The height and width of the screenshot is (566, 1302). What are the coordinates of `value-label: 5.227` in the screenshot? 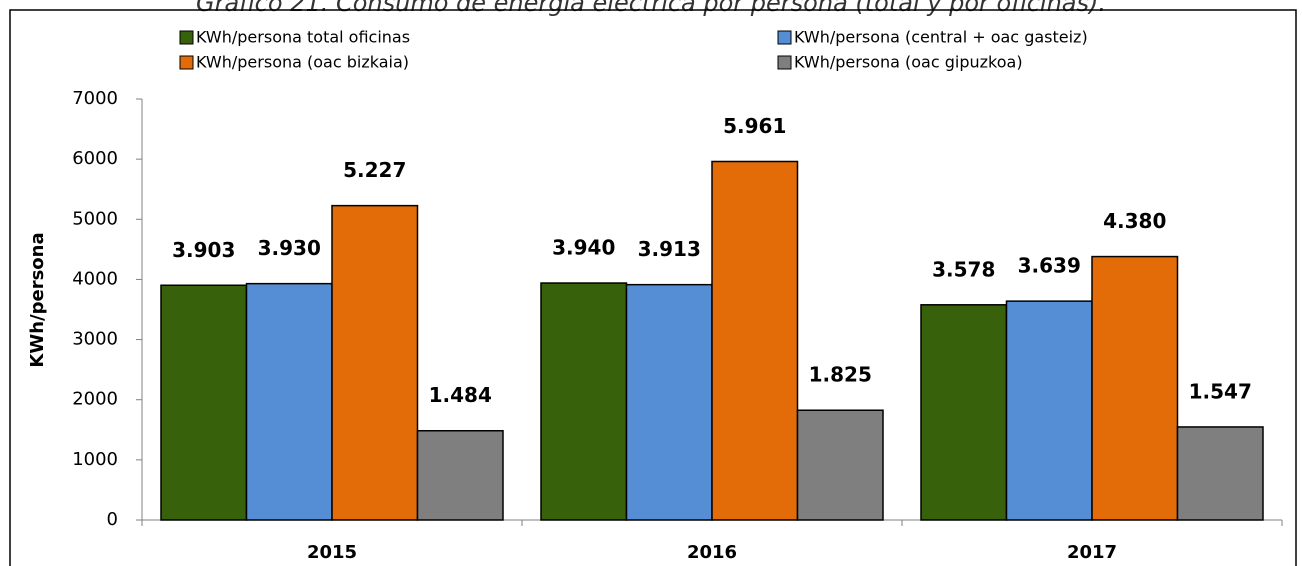 It's located at (374, 170).